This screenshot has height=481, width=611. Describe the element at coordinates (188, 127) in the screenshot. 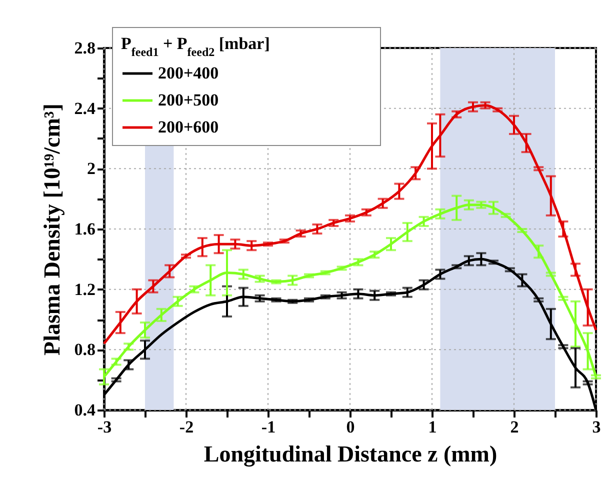

I see `legend-label: 200+600` at that location.